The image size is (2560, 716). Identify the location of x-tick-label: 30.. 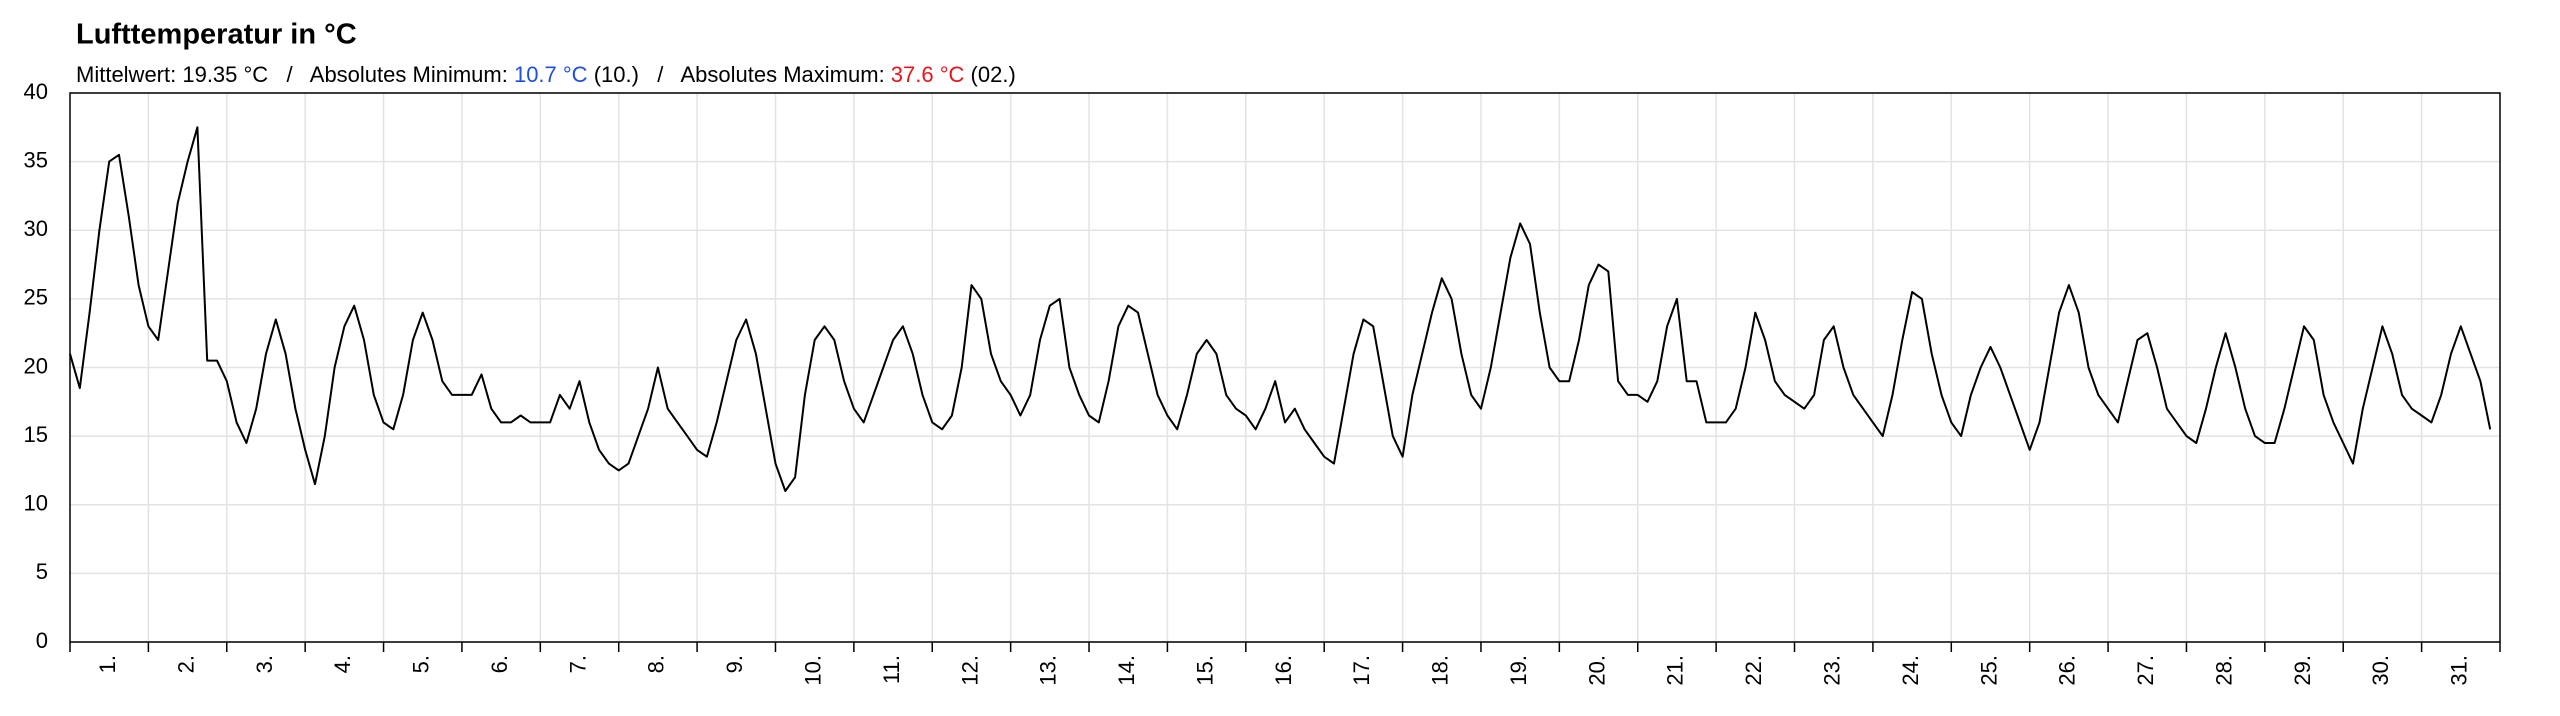
(2380, 670).